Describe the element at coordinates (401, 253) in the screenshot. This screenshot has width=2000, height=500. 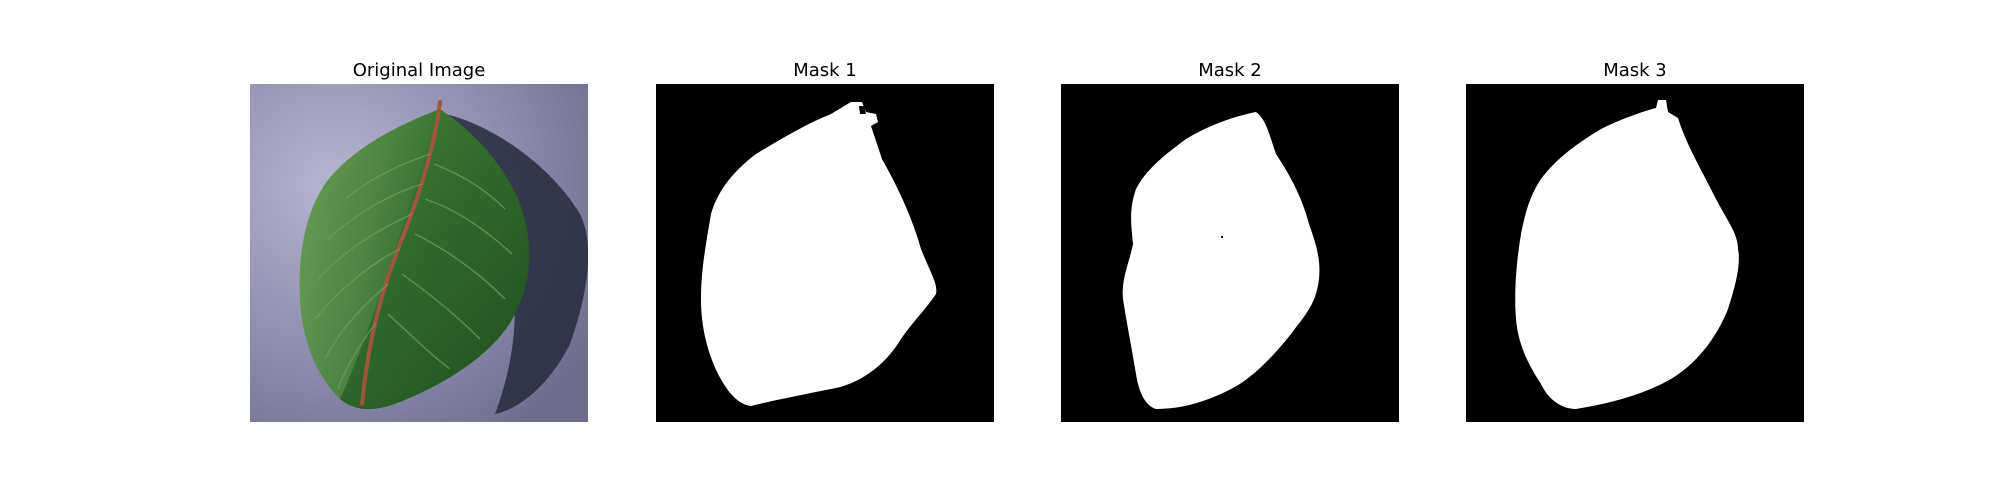
I see `leaf-midrib` at that location.